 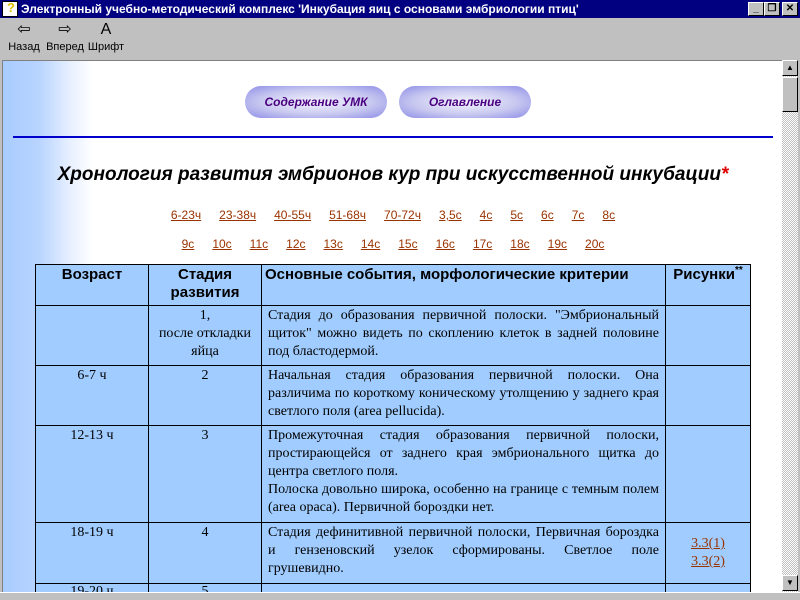 What do you see at coordinates (557, 244) in the screenshot?
I see `period-link: 19с` at bounding box center [557, 244].